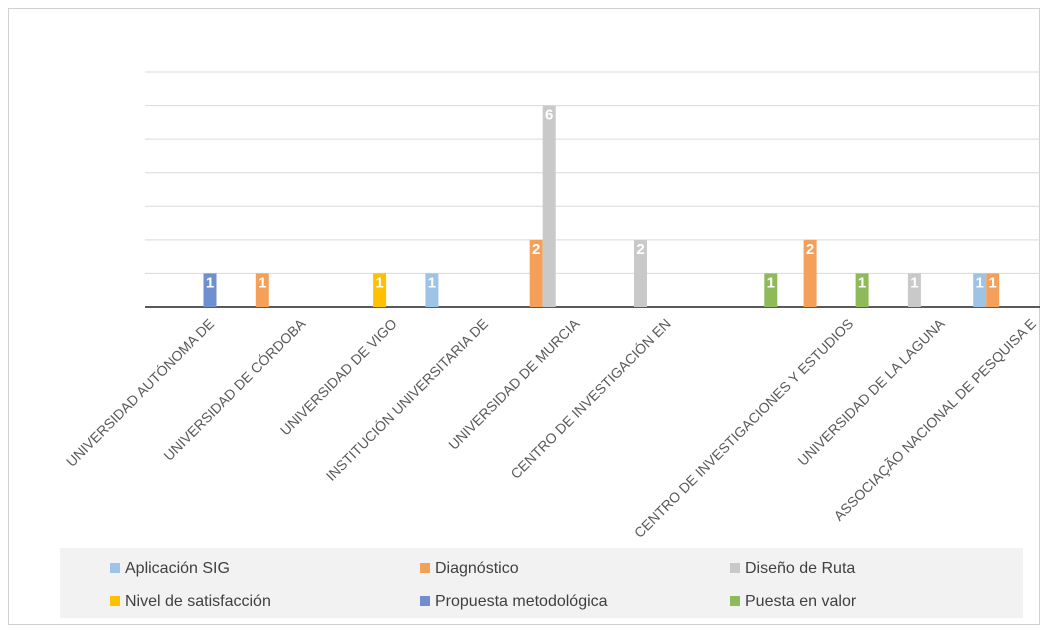 This screenshot has width=1049, height=637. What do you see at coordinates (177, 568) in the screenshot?
I see `legend-label: Aplicación SIG` at bounding box center [177, 568].